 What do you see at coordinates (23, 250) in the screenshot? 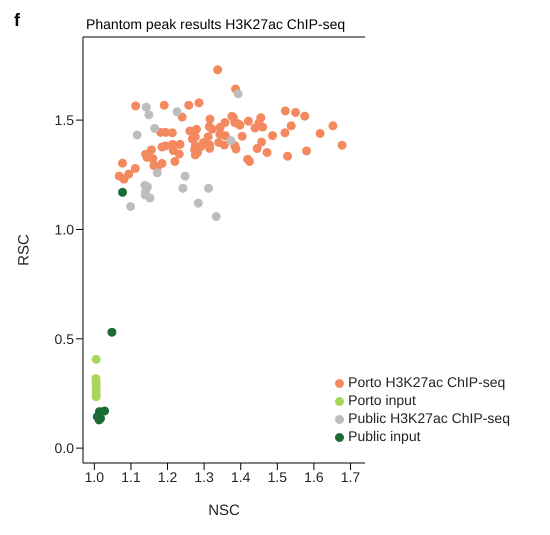
I see `y-axis-title: RSC` at bounding box center [23, 250].